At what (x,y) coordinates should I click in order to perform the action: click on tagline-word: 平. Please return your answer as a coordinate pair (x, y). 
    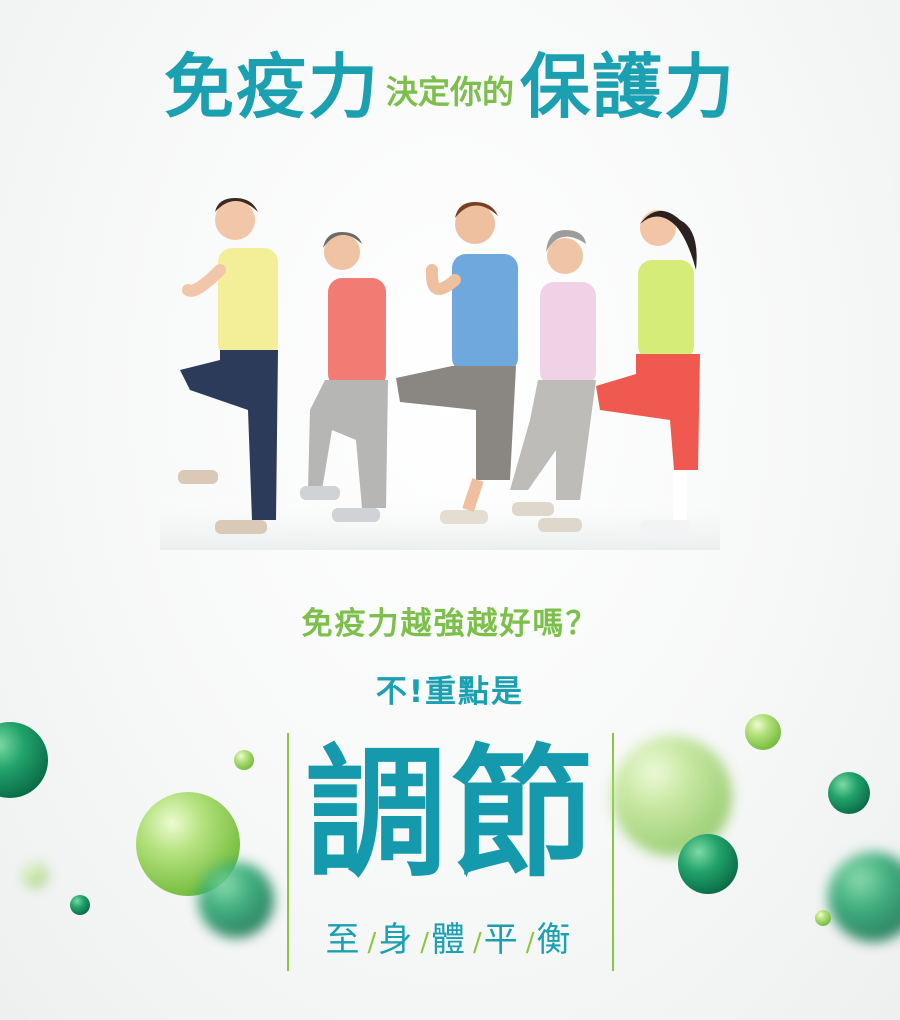
    Looking at the image, I should click on (503, 940).